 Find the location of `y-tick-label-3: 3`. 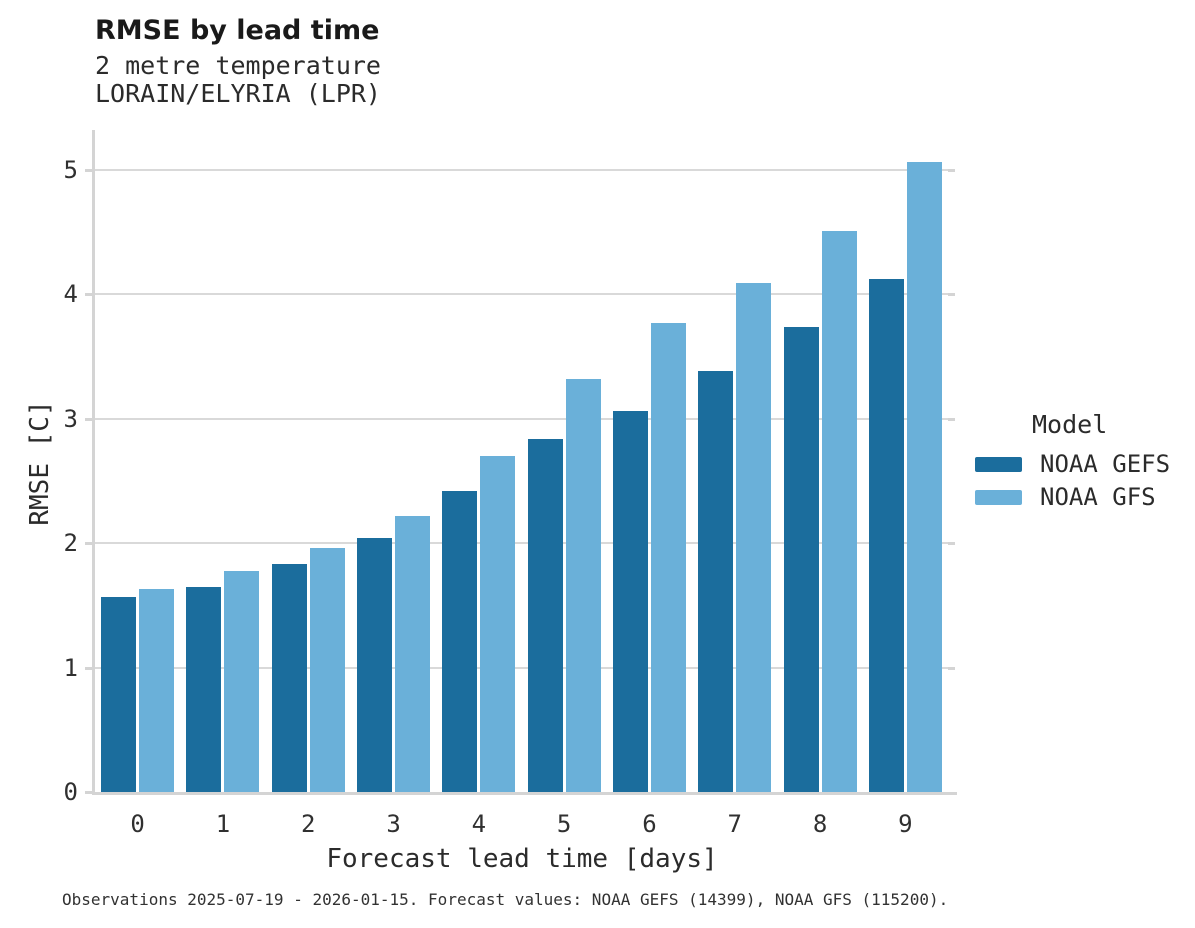

y-tick-label-3: 3 is located at coordinates (70, 418).